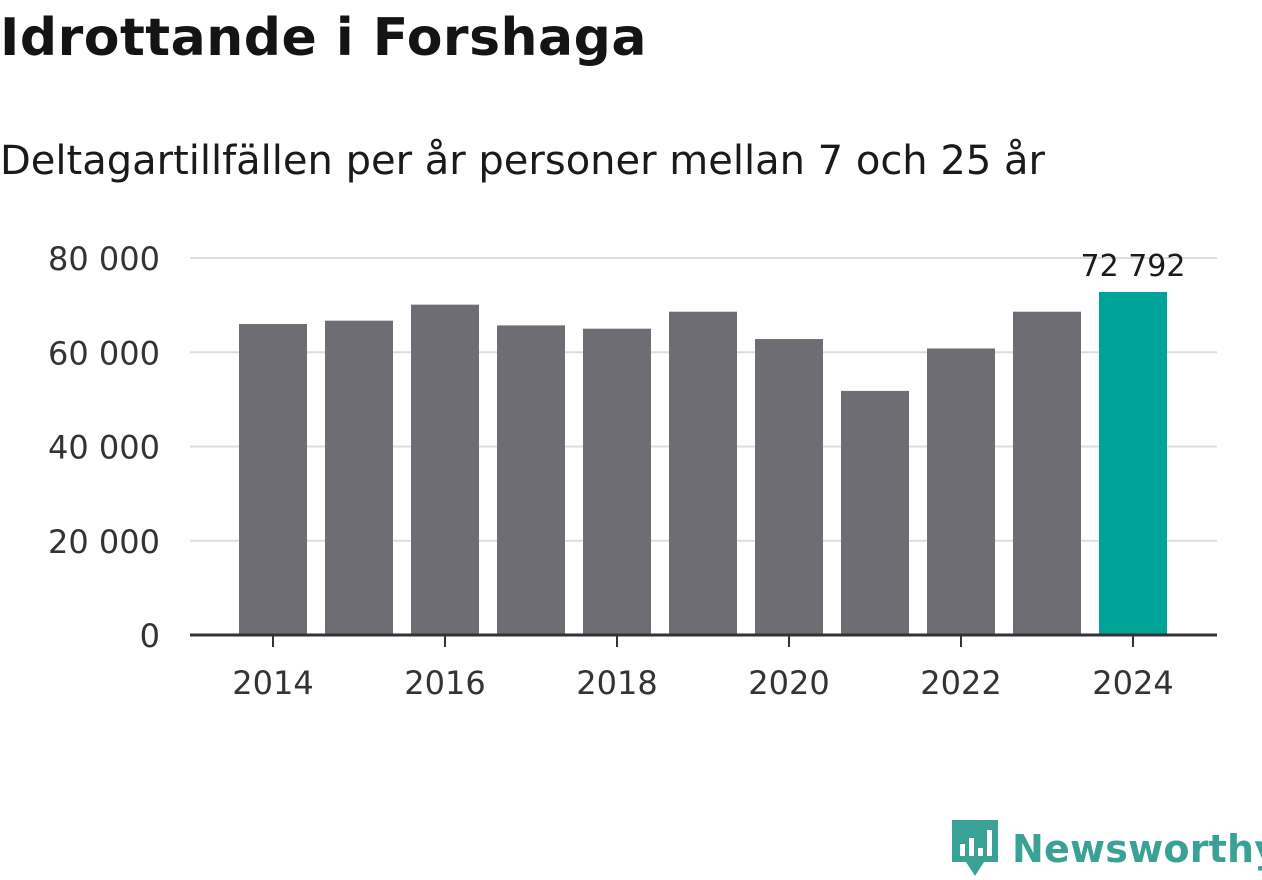 Image resolution: width=1262 pixels, height=880 pixels. I want to click on bar-2015, so click(359, 477).